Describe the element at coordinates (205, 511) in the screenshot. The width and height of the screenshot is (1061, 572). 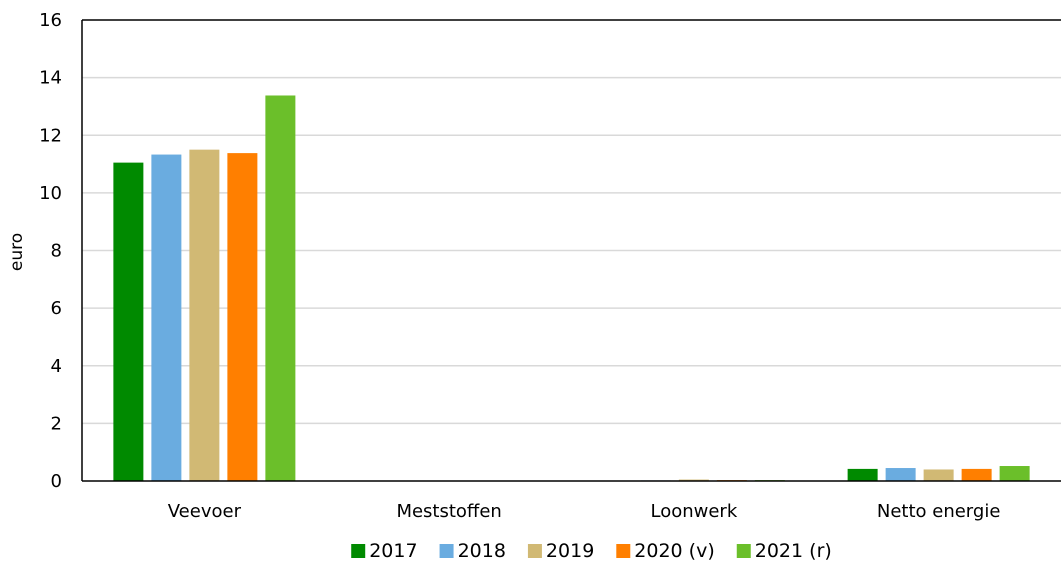
I see `x-category-label: Veevoer` at that location.